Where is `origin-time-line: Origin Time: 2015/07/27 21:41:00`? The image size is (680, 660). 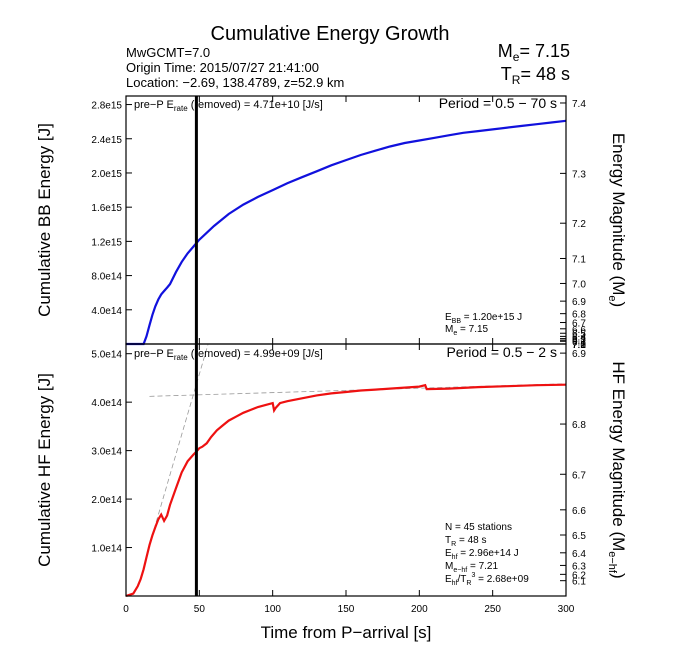 origin-time-line: Origin Time: 2015/07/27 21:41:00 is located at coordinates (222, 67).